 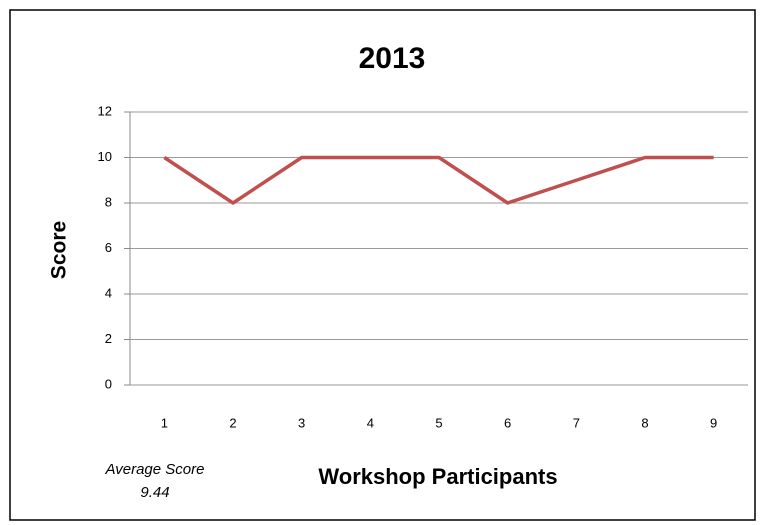 I want to click on y-tick-label: 4, so click(x=108, y=292).